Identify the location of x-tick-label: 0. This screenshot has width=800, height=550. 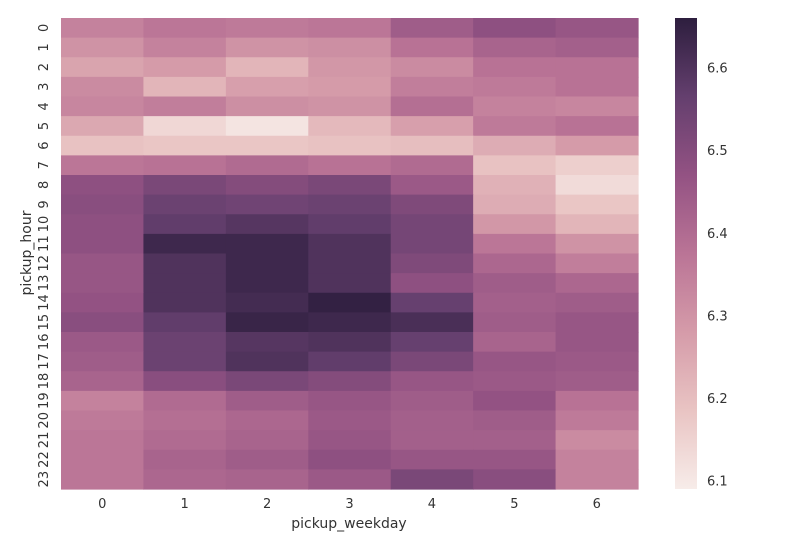
(102, 504).